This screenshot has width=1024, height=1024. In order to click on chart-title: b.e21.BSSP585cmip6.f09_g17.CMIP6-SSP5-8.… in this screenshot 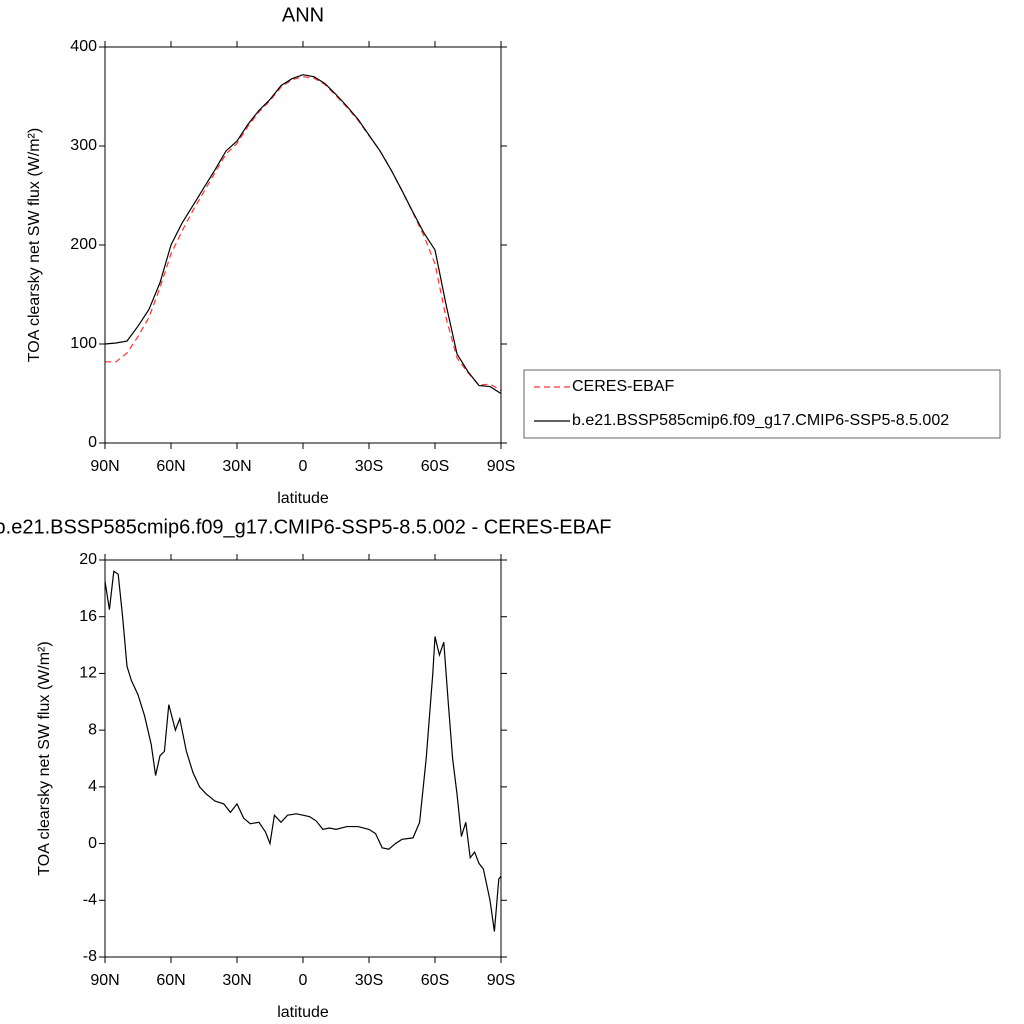, I will do `click(305, 527)`.